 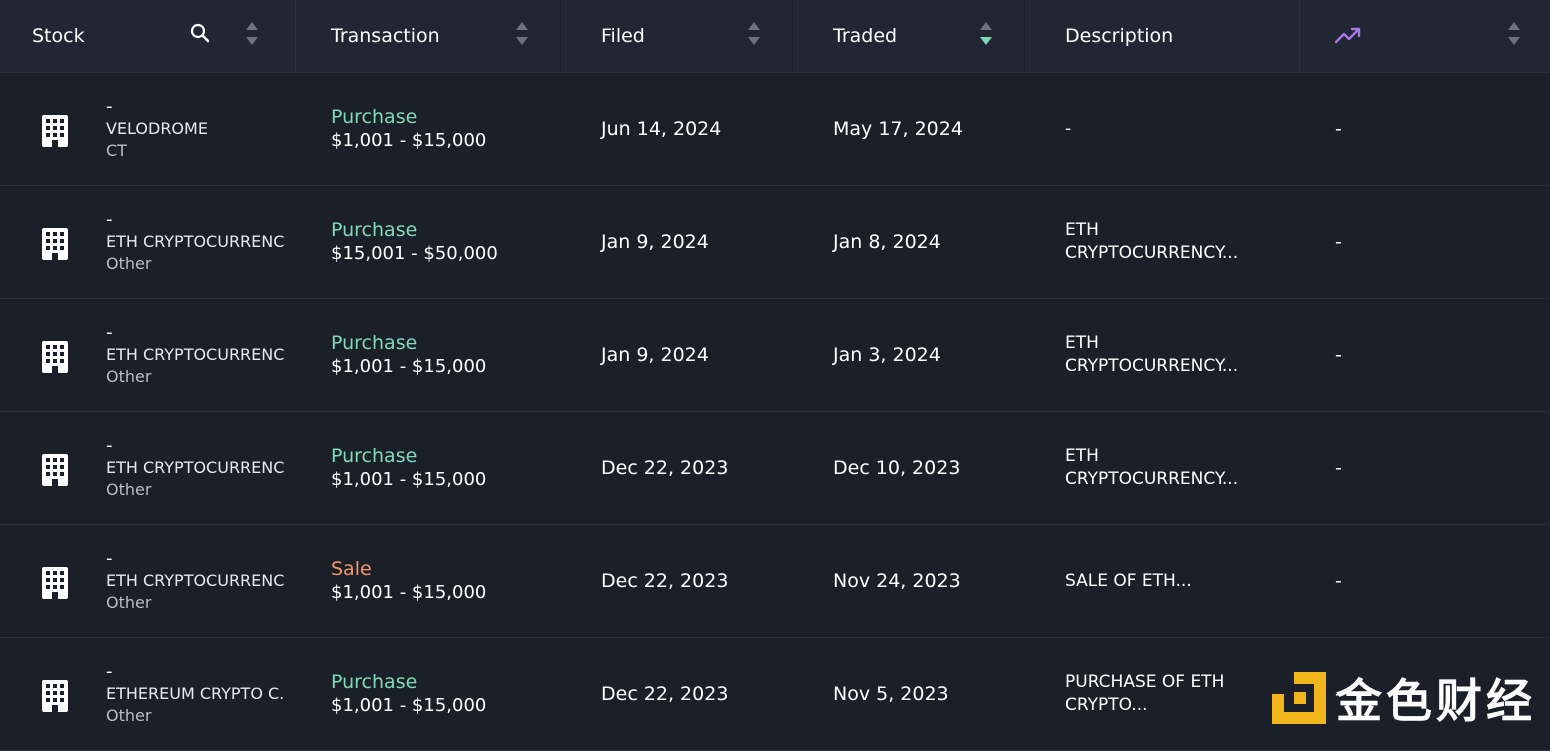 I want to click on asset-type: CT, so click(x=116, y=150).